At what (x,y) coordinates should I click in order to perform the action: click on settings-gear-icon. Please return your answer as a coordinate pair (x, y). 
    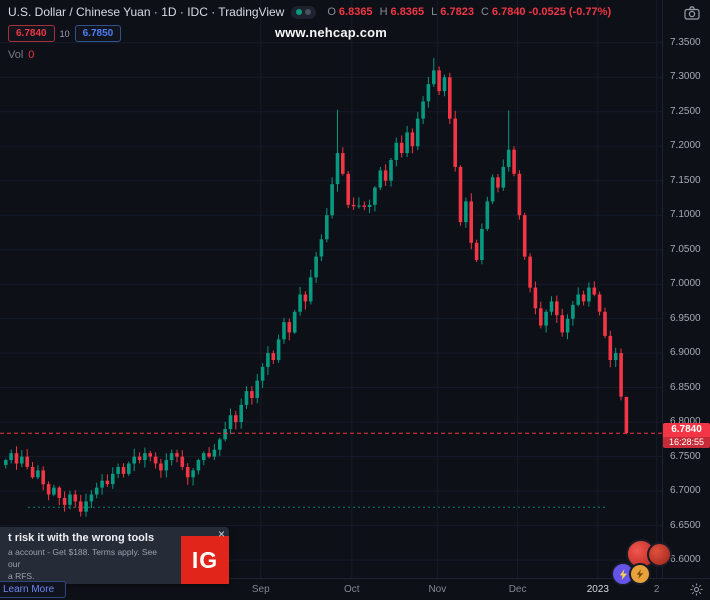
    Looking at the image, I should click on (696, 591).